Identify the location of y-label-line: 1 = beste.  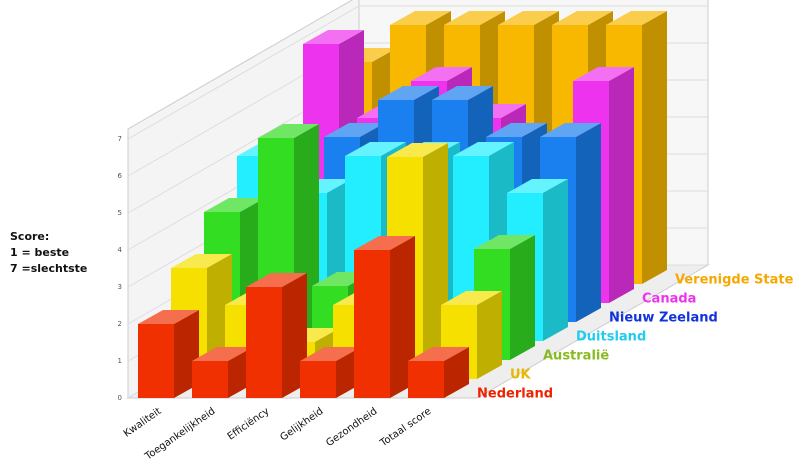
(39, 252).